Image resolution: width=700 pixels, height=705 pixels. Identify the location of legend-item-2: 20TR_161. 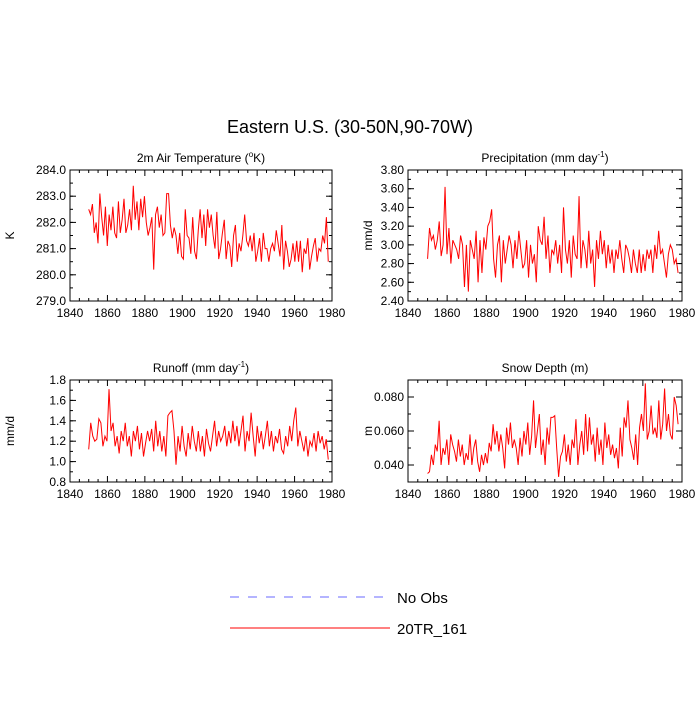
(348, 629).